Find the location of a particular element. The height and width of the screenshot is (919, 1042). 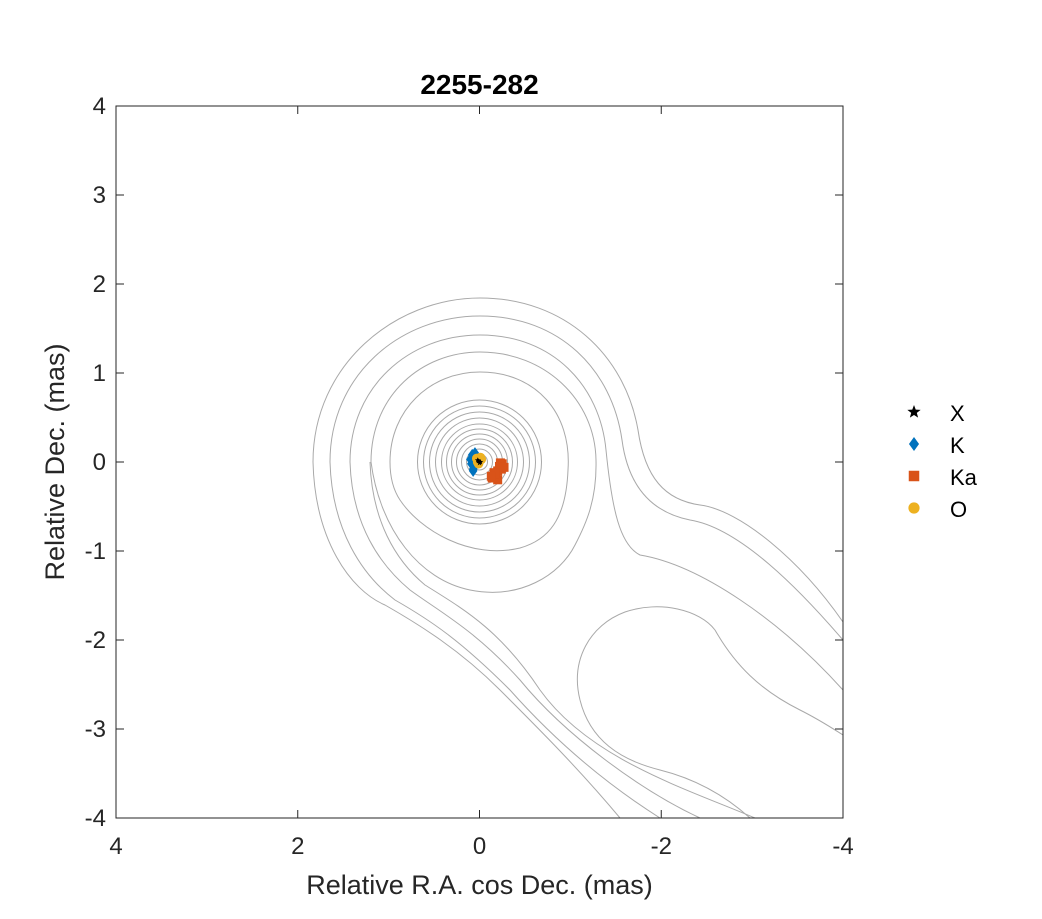

y-tick-label: -4 is located at coordinates (95, 818).